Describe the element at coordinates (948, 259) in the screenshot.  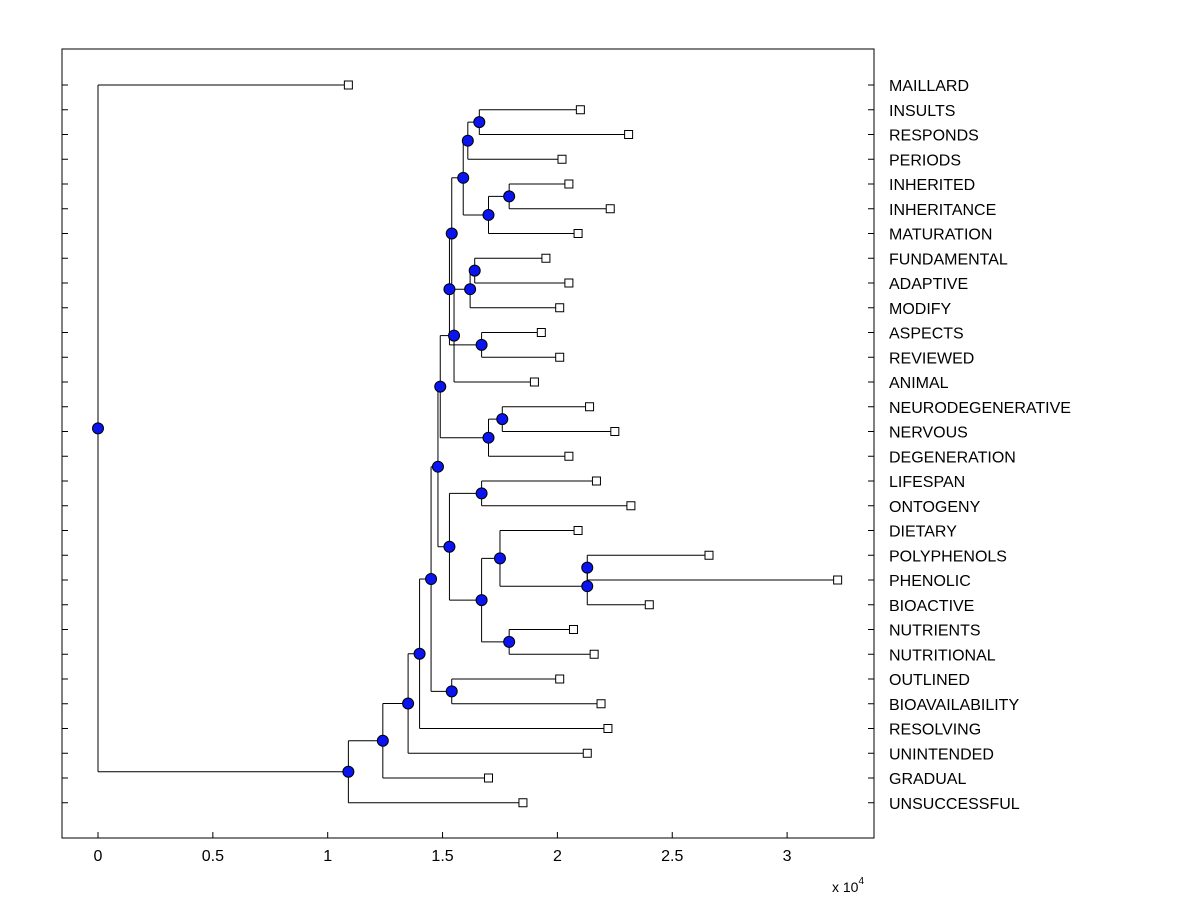
I see `leaf-label: FUNDAMENTAL` at that location.